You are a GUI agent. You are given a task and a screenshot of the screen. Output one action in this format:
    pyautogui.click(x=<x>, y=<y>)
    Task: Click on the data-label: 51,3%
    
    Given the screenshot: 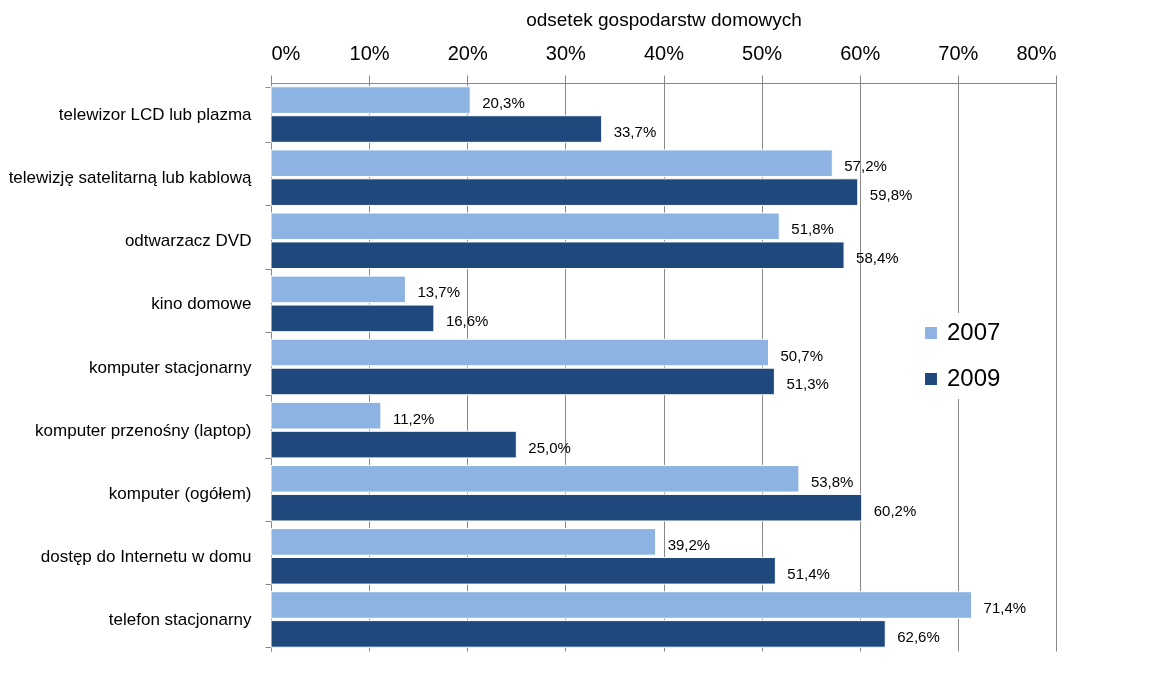 What is the action you would take?
    pyautogui.click(x=807, y=384)
    